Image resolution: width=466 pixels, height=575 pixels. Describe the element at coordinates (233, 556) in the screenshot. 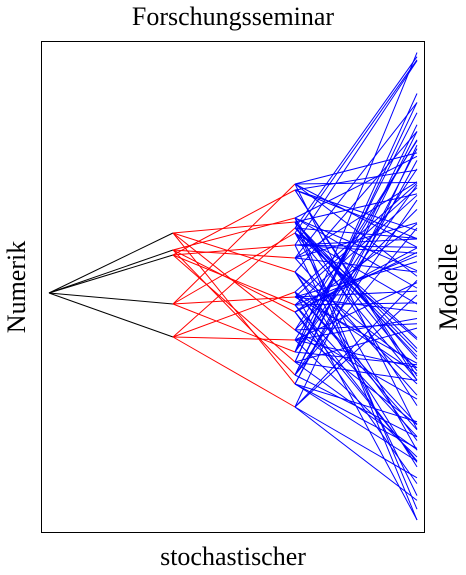

I see `bottom-label: stochastischer` at that location.